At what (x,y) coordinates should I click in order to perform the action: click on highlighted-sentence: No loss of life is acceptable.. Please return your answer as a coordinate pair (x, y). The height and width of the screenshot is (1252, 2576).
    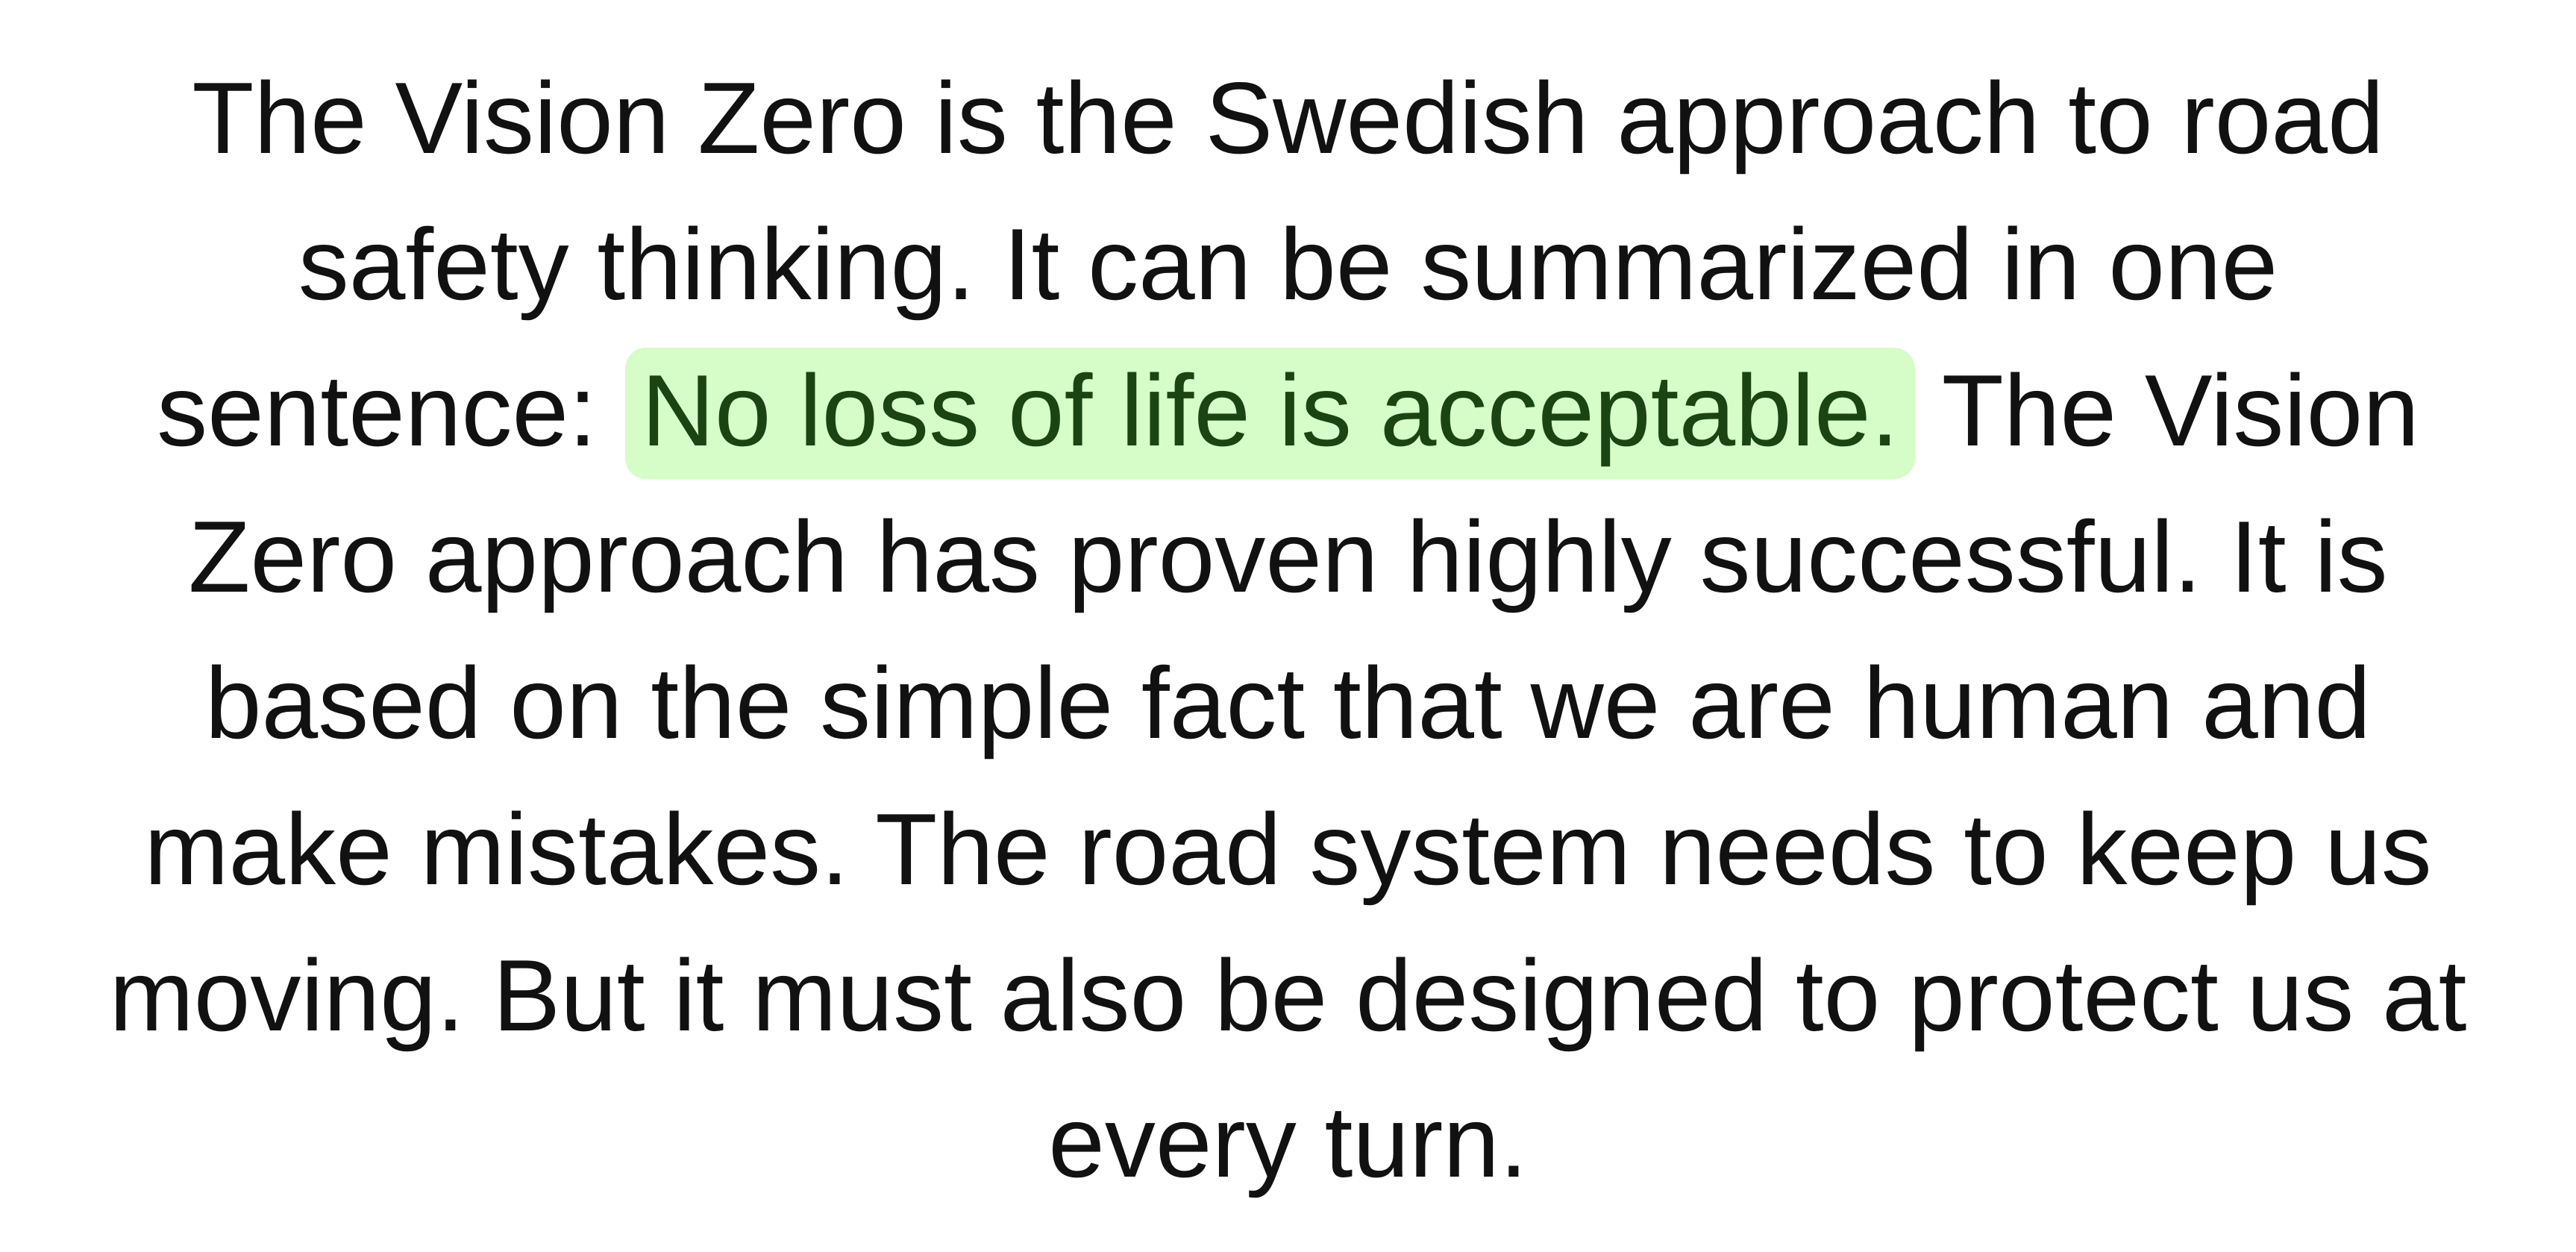
    Looking at the image, I should click on (1270, 413).